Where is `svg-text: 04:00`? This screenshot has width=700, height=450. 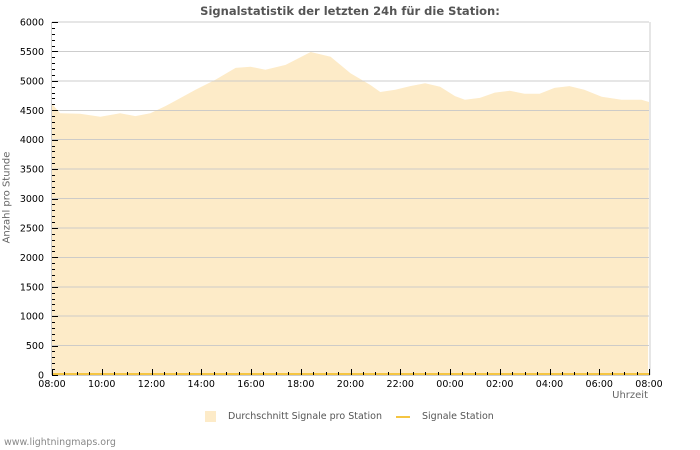 svg-text: 04:00 is located at coordinates (549, 384).